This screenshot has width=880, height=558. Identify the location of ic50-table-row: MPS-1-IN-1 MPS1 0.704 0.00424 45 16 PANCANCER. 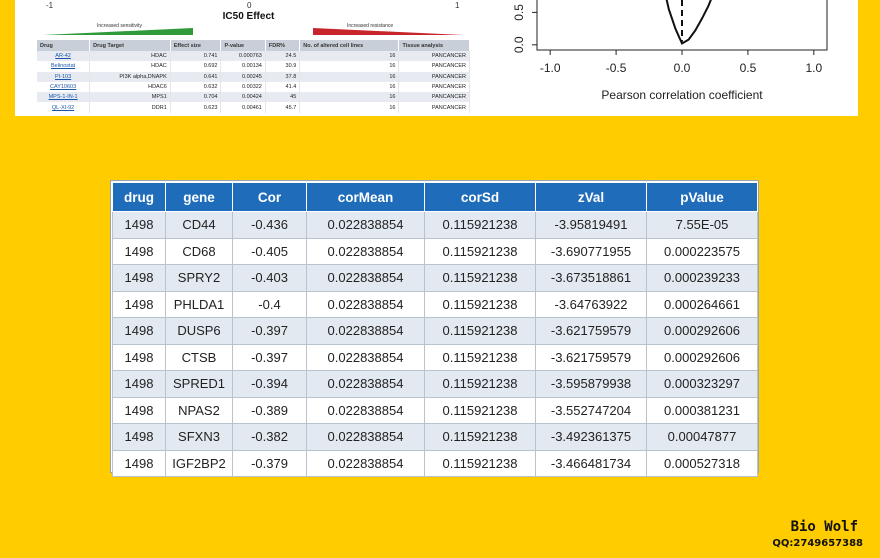
(253, 97).